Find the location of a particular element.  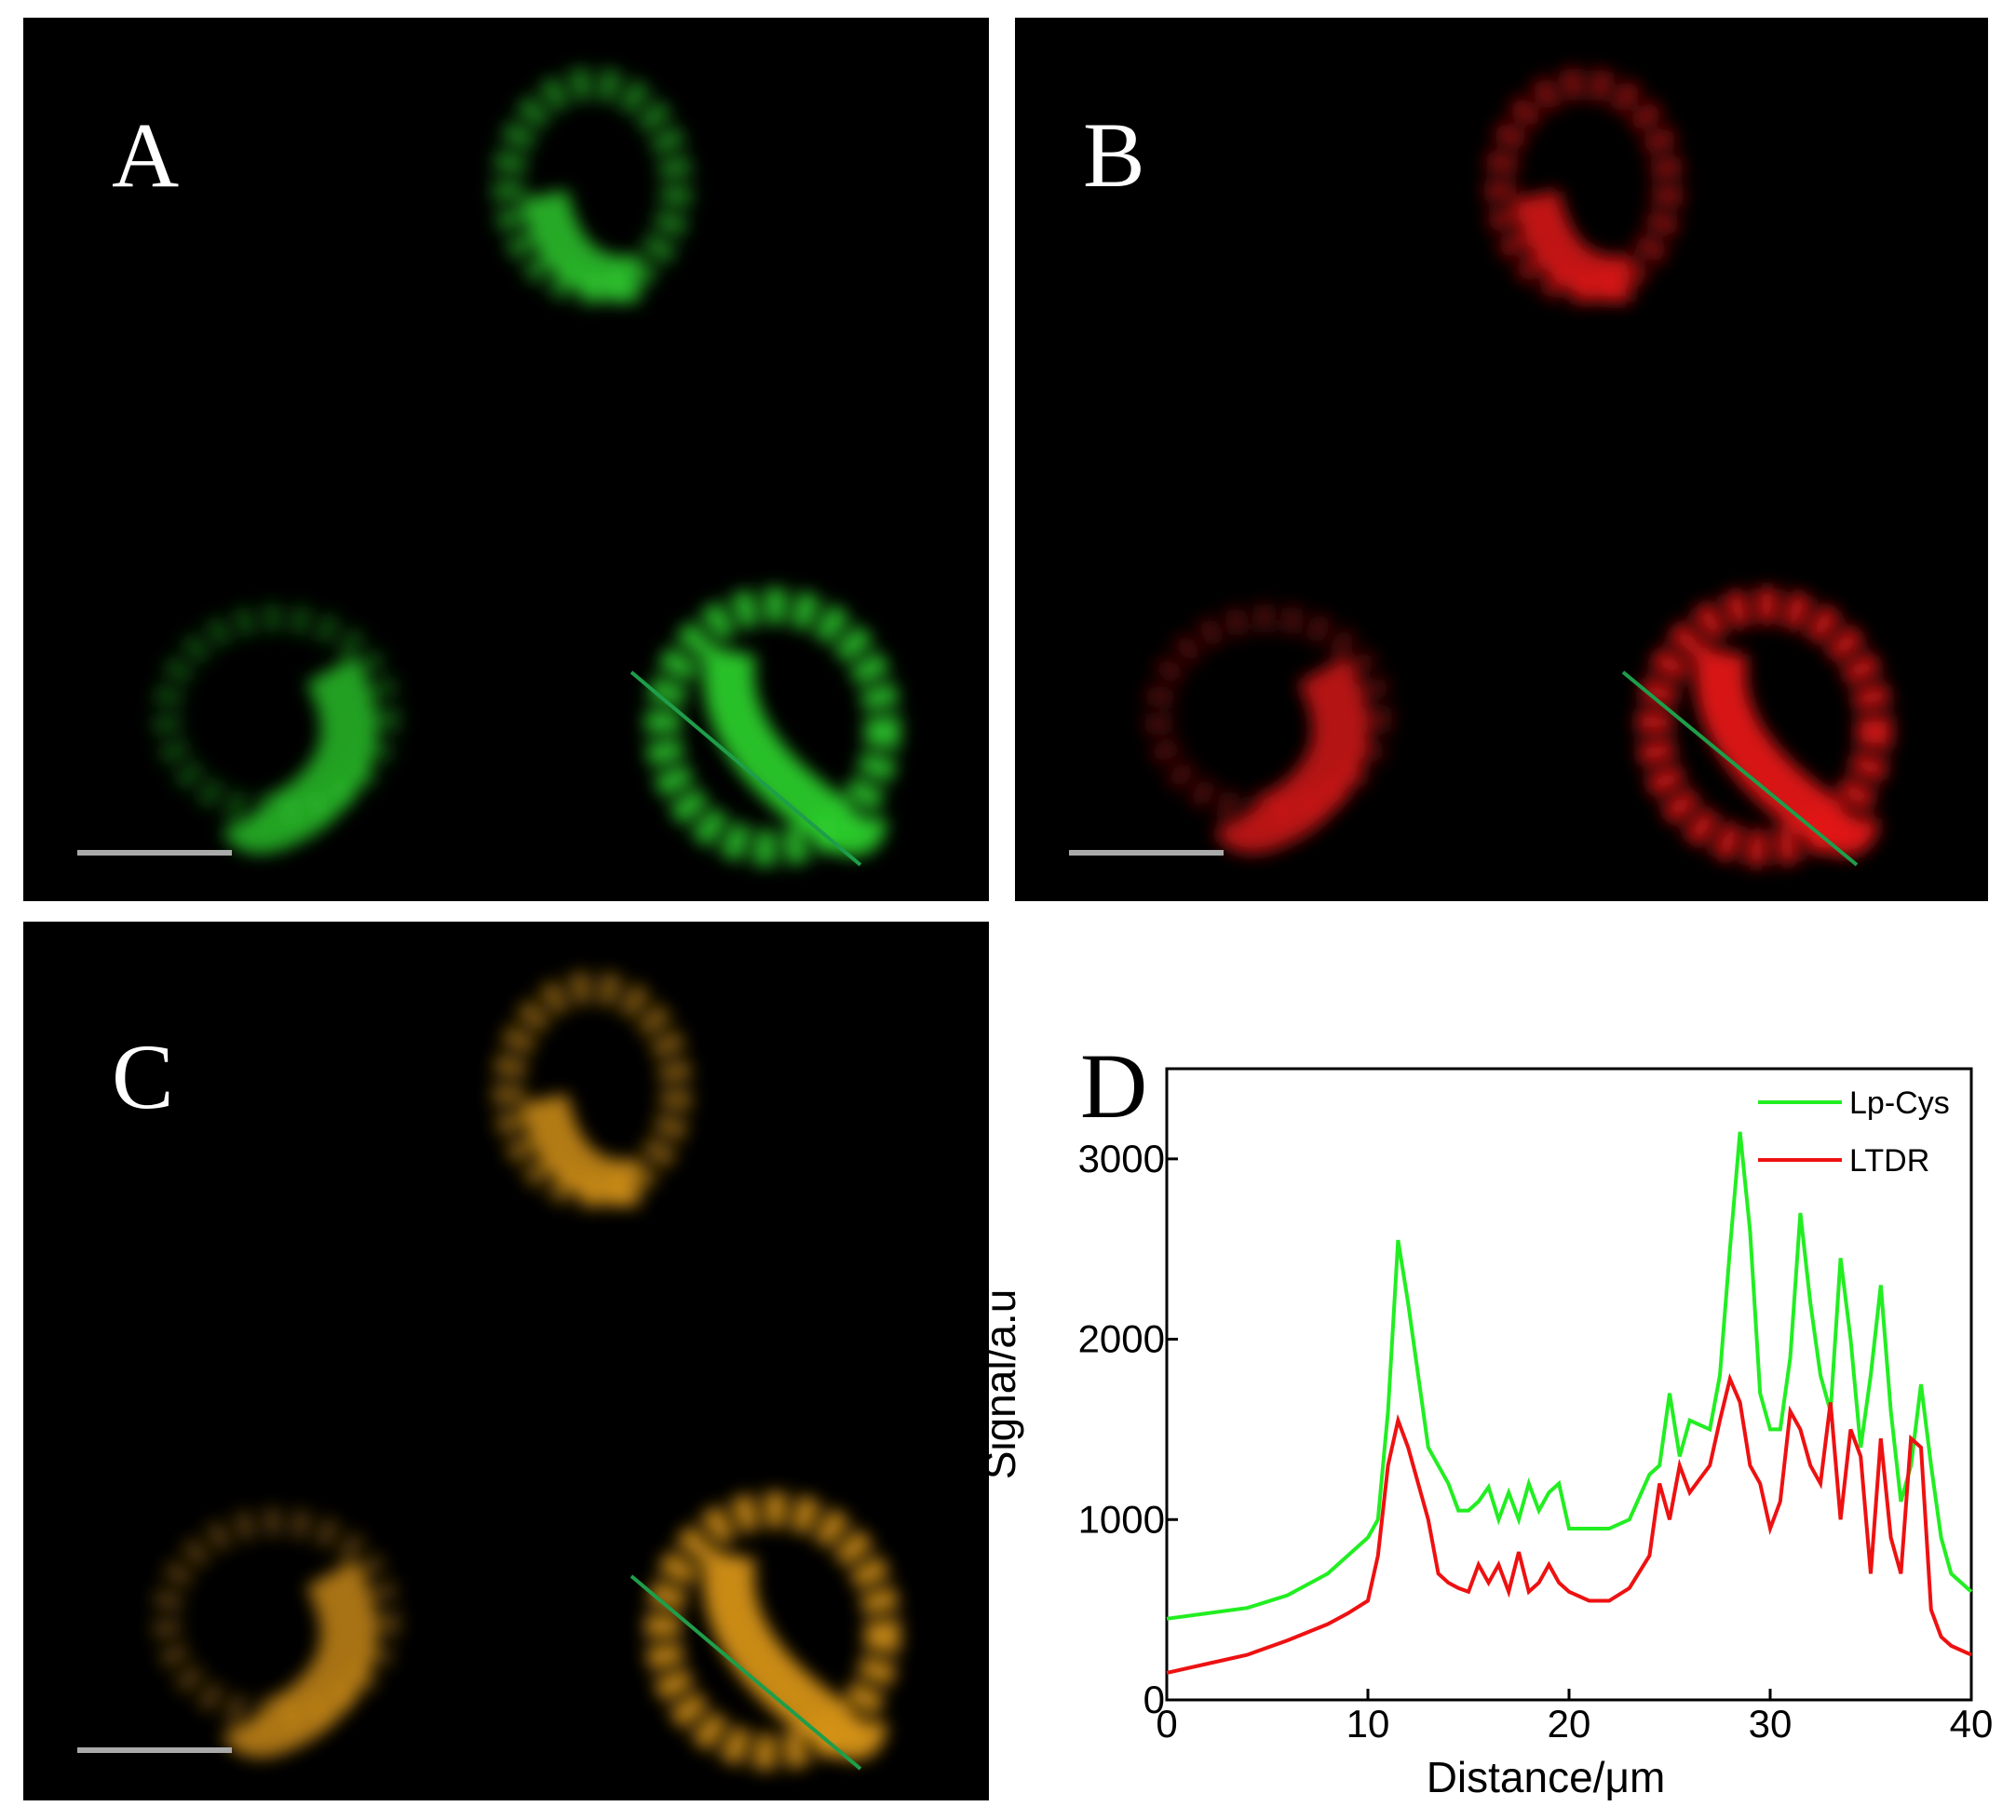

panel-label: A is located at coordinates (145, 155).